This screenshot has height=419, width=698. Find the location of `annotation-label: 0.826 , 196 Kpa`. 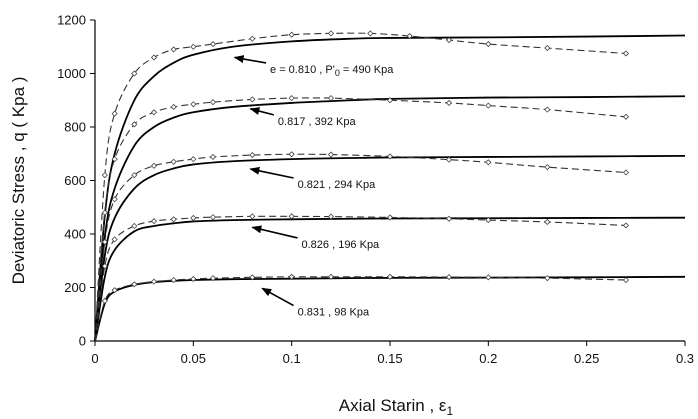

annotation-label: 0.826 , 196 Kpa is located at coordinates (341, 245).